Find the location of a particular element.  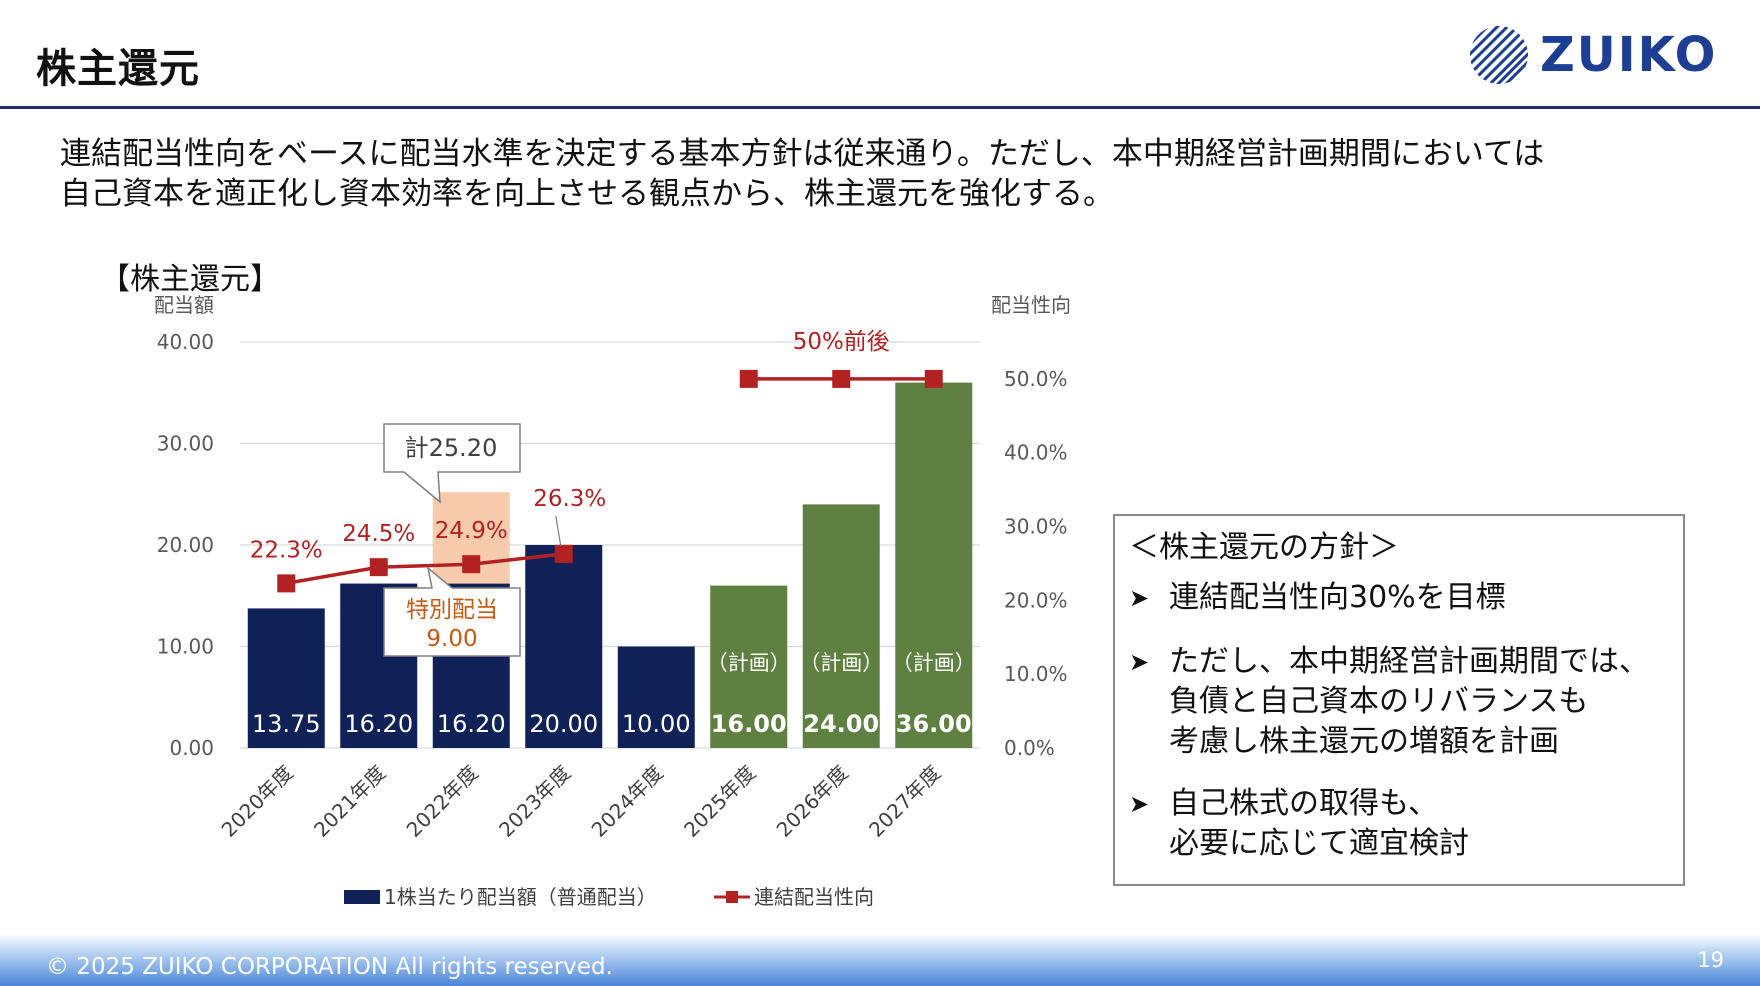

special-callout-value: 9.00 is located at coordinates (451, 639).